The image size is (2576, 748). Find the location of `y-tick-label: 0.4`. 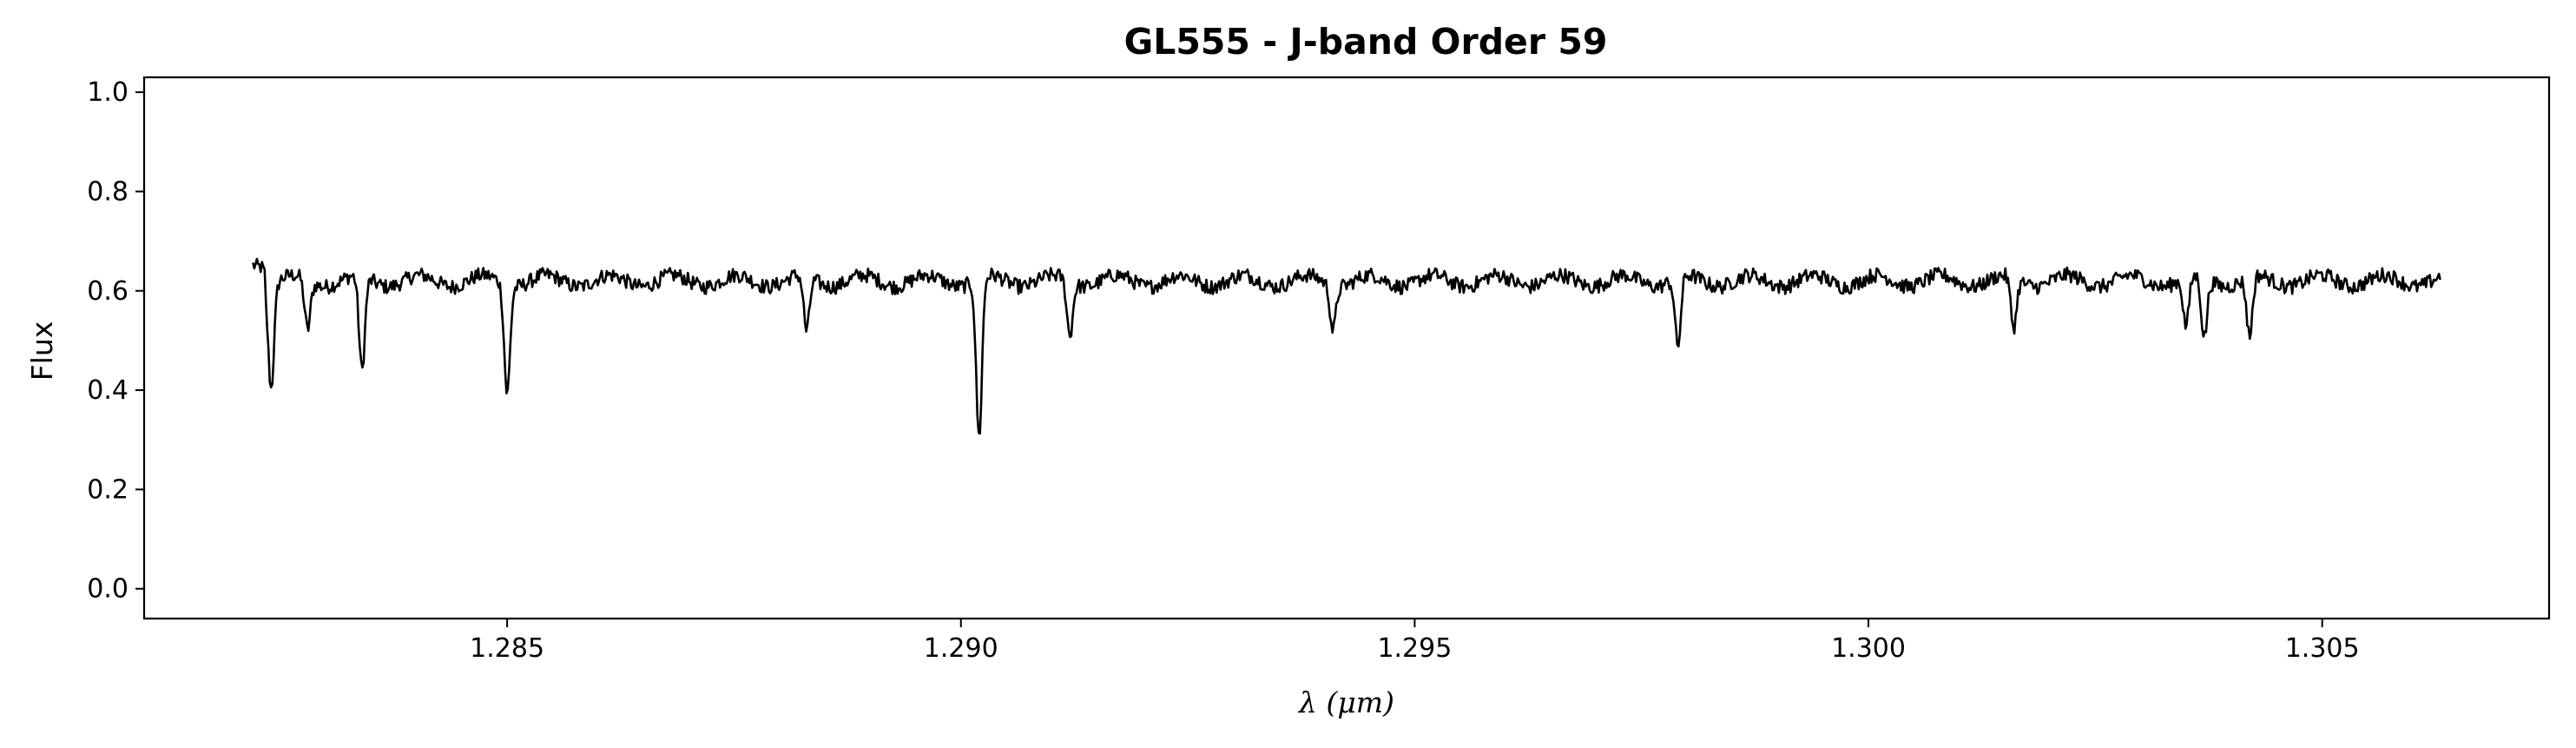

y-tick-label: 0.4 is located at coordinates (107, 390).